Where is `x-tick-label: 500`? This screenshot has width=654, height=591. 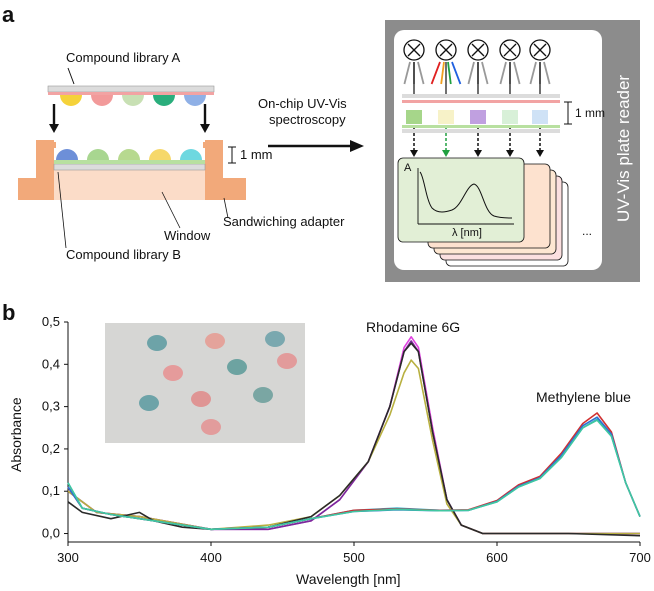 x-tick-label: 500 is located at coordinates (354, 557).